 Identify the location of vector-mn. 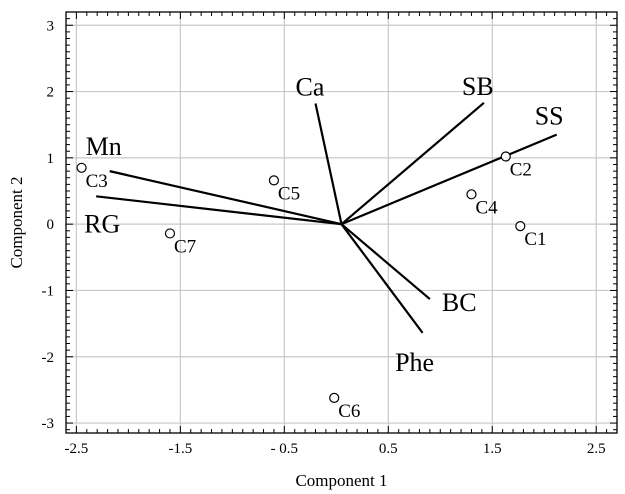
(225, 198).